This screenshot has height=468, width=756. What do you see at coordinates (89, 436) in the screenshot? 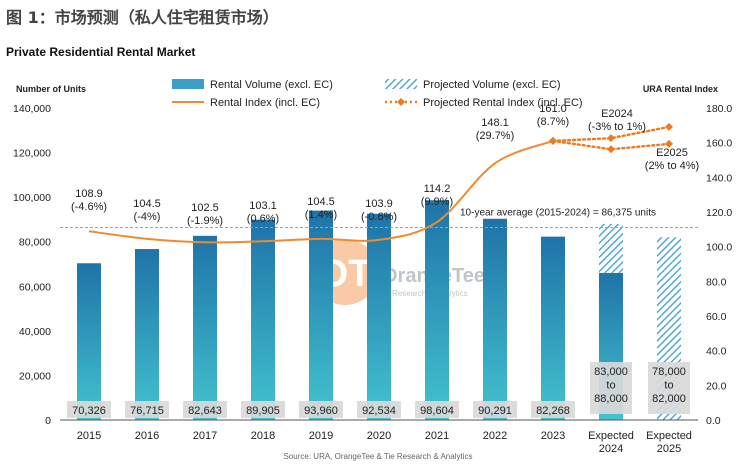
I see `x-tick-label-2015: 2015` at bounding box center [89, 436].